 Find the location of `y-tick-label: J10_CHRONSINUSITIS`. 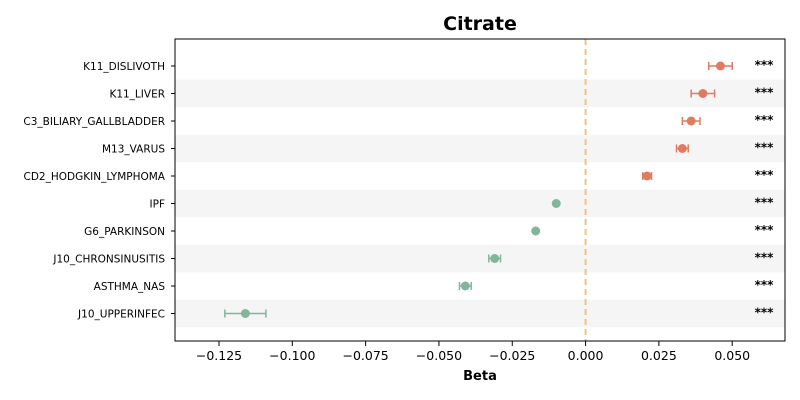

y-tick-label: J10_CHRONSINUSITIS is located at coordinates (108, 260).